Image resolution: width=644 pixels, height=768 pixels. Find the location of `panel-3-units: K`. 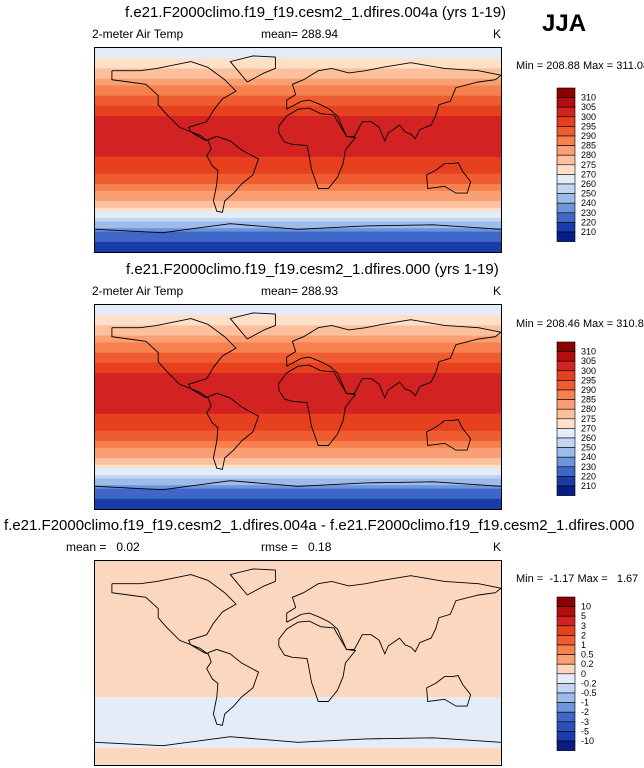

panel-3-units: K is located at coordinates (497, 547).